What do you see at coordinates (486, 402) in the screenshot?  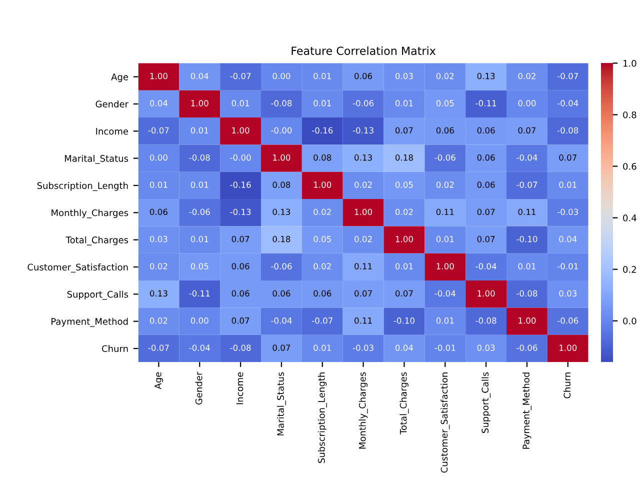 I see `x-tick-label: Support_Calls` at bounding box center [486, 402].